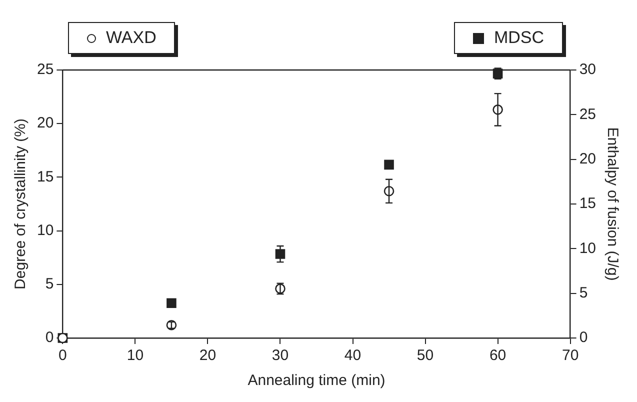  Describe the element at coordinates (62, 355) in the screenshot. I see `x-tick-label: 0` at that location.